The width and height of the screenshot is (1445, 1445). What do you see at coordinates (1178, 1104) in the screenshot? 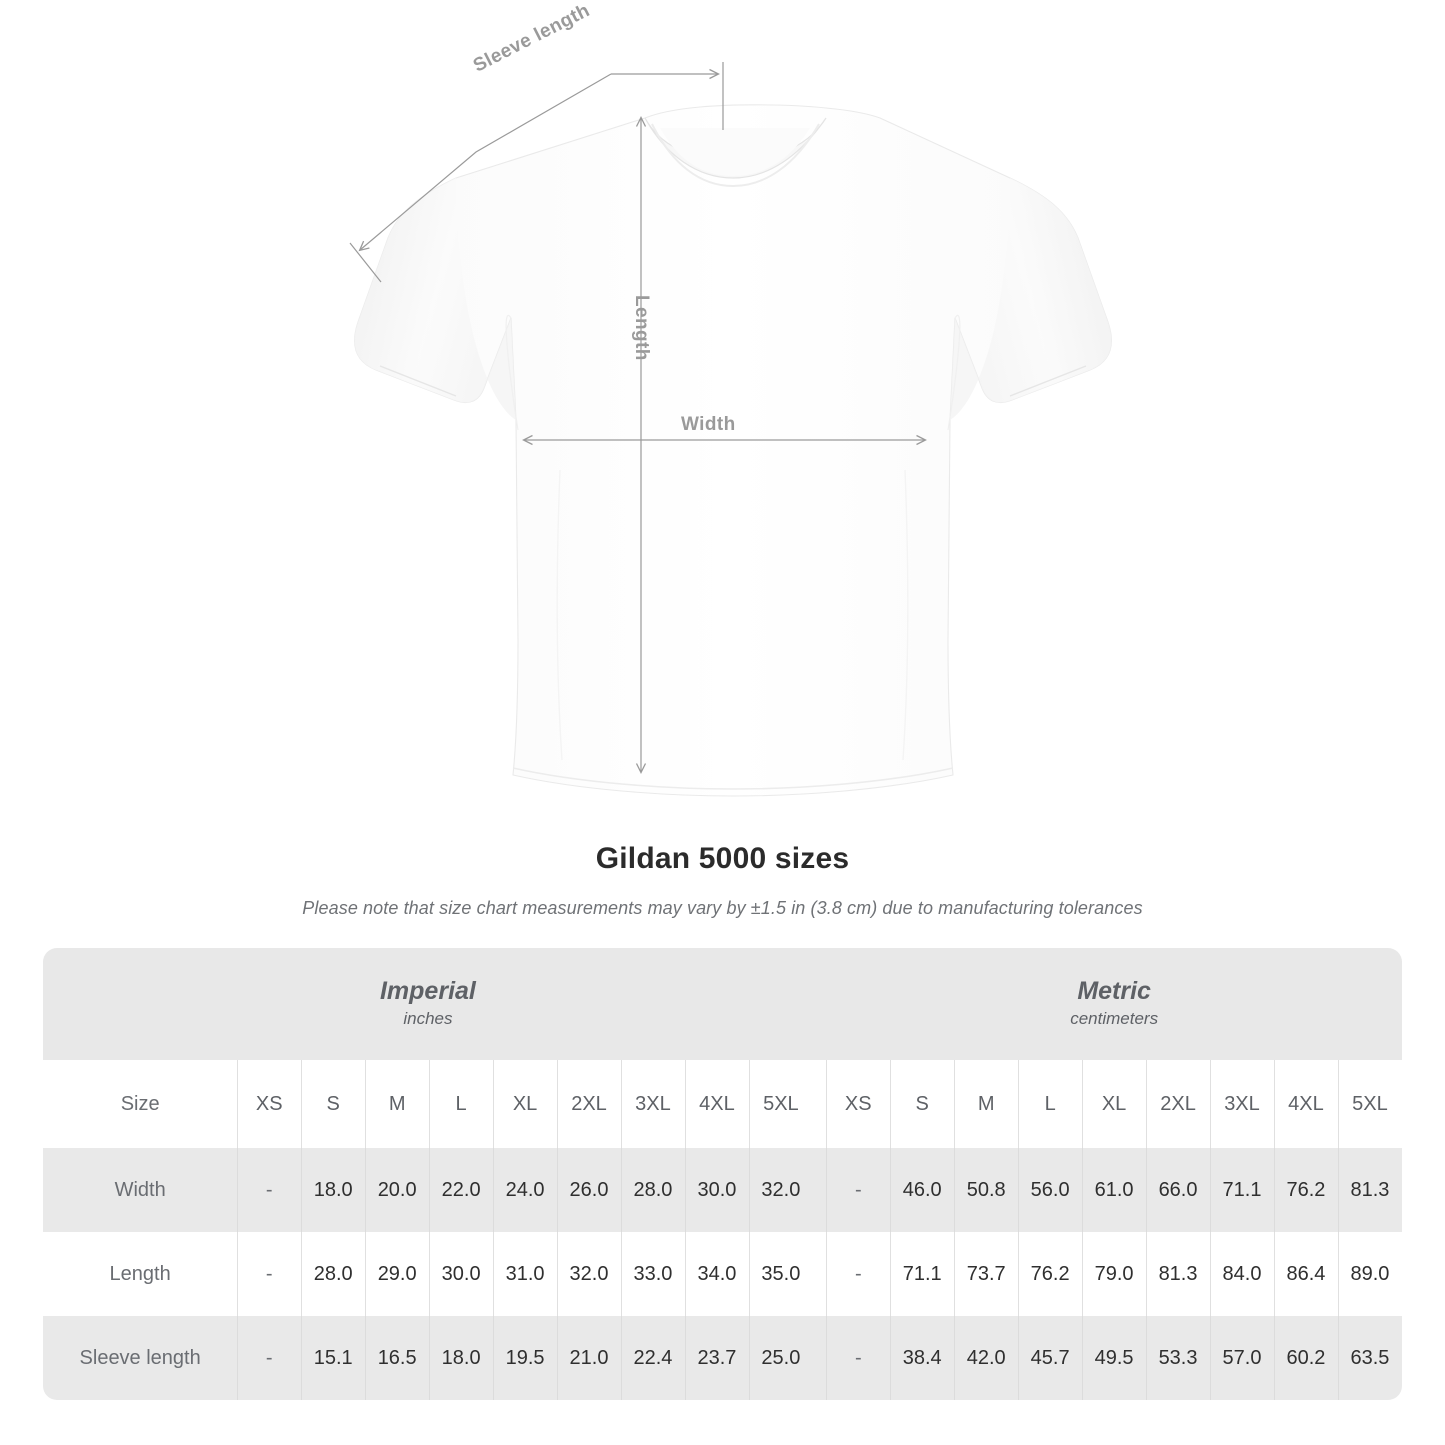
I see `size-header-metric-2xl: 2XL` at bounding box center [1178, 1104].